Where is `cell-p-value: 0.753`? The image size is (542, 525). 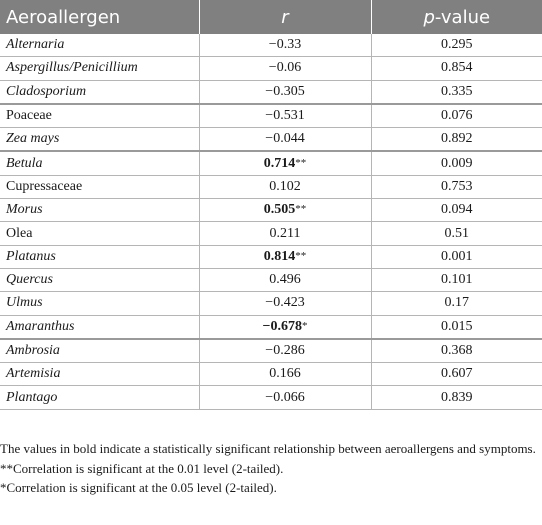 cell-p-value: 0.753 is located at coordinates (456, 187).